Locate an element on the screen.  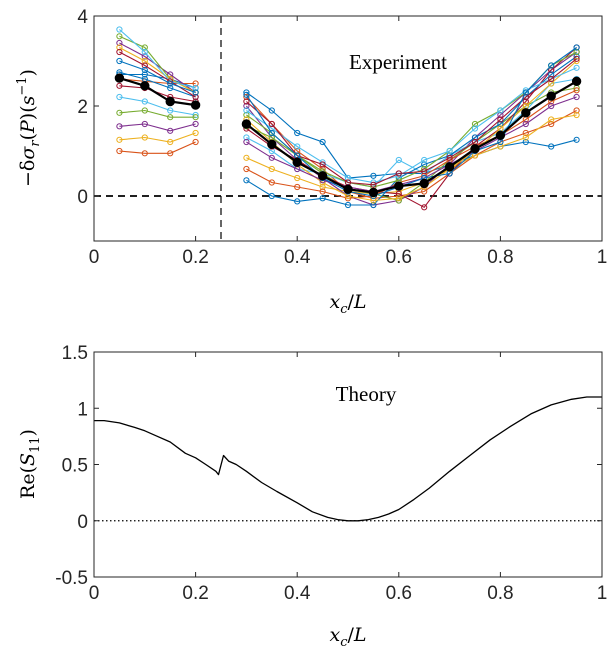
experiment-series-6-line is located at coordinates (157, 106).